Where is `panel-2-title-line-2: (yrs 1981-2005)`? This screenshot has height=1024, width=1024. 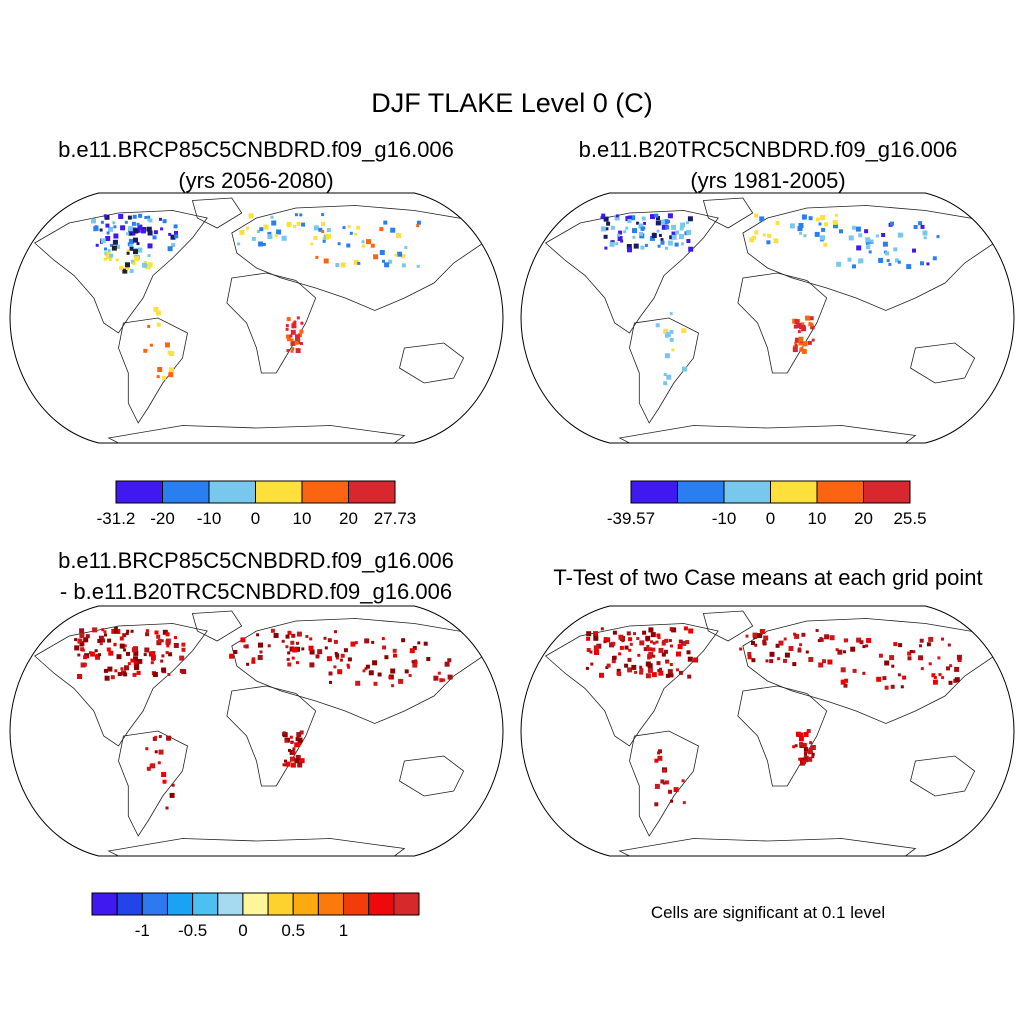 panel-2-title-line-2: (yrs 1981-2005) is located at coordinates (768, 180).